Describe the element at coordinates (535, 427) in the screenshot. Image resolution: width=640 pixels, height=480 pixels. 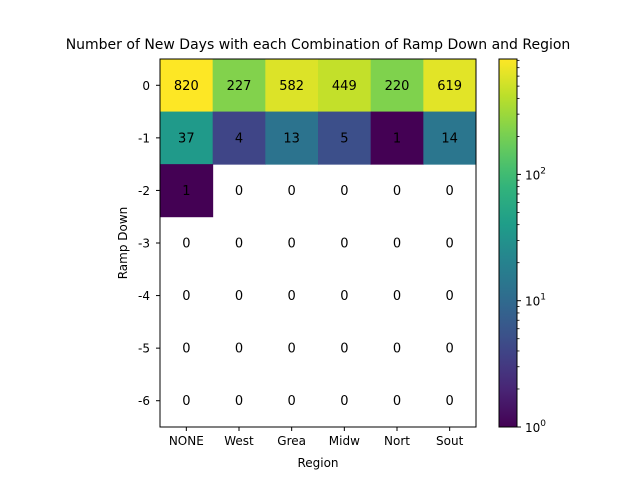
I see `colorbar-tick-label: 10⁰` at that location.